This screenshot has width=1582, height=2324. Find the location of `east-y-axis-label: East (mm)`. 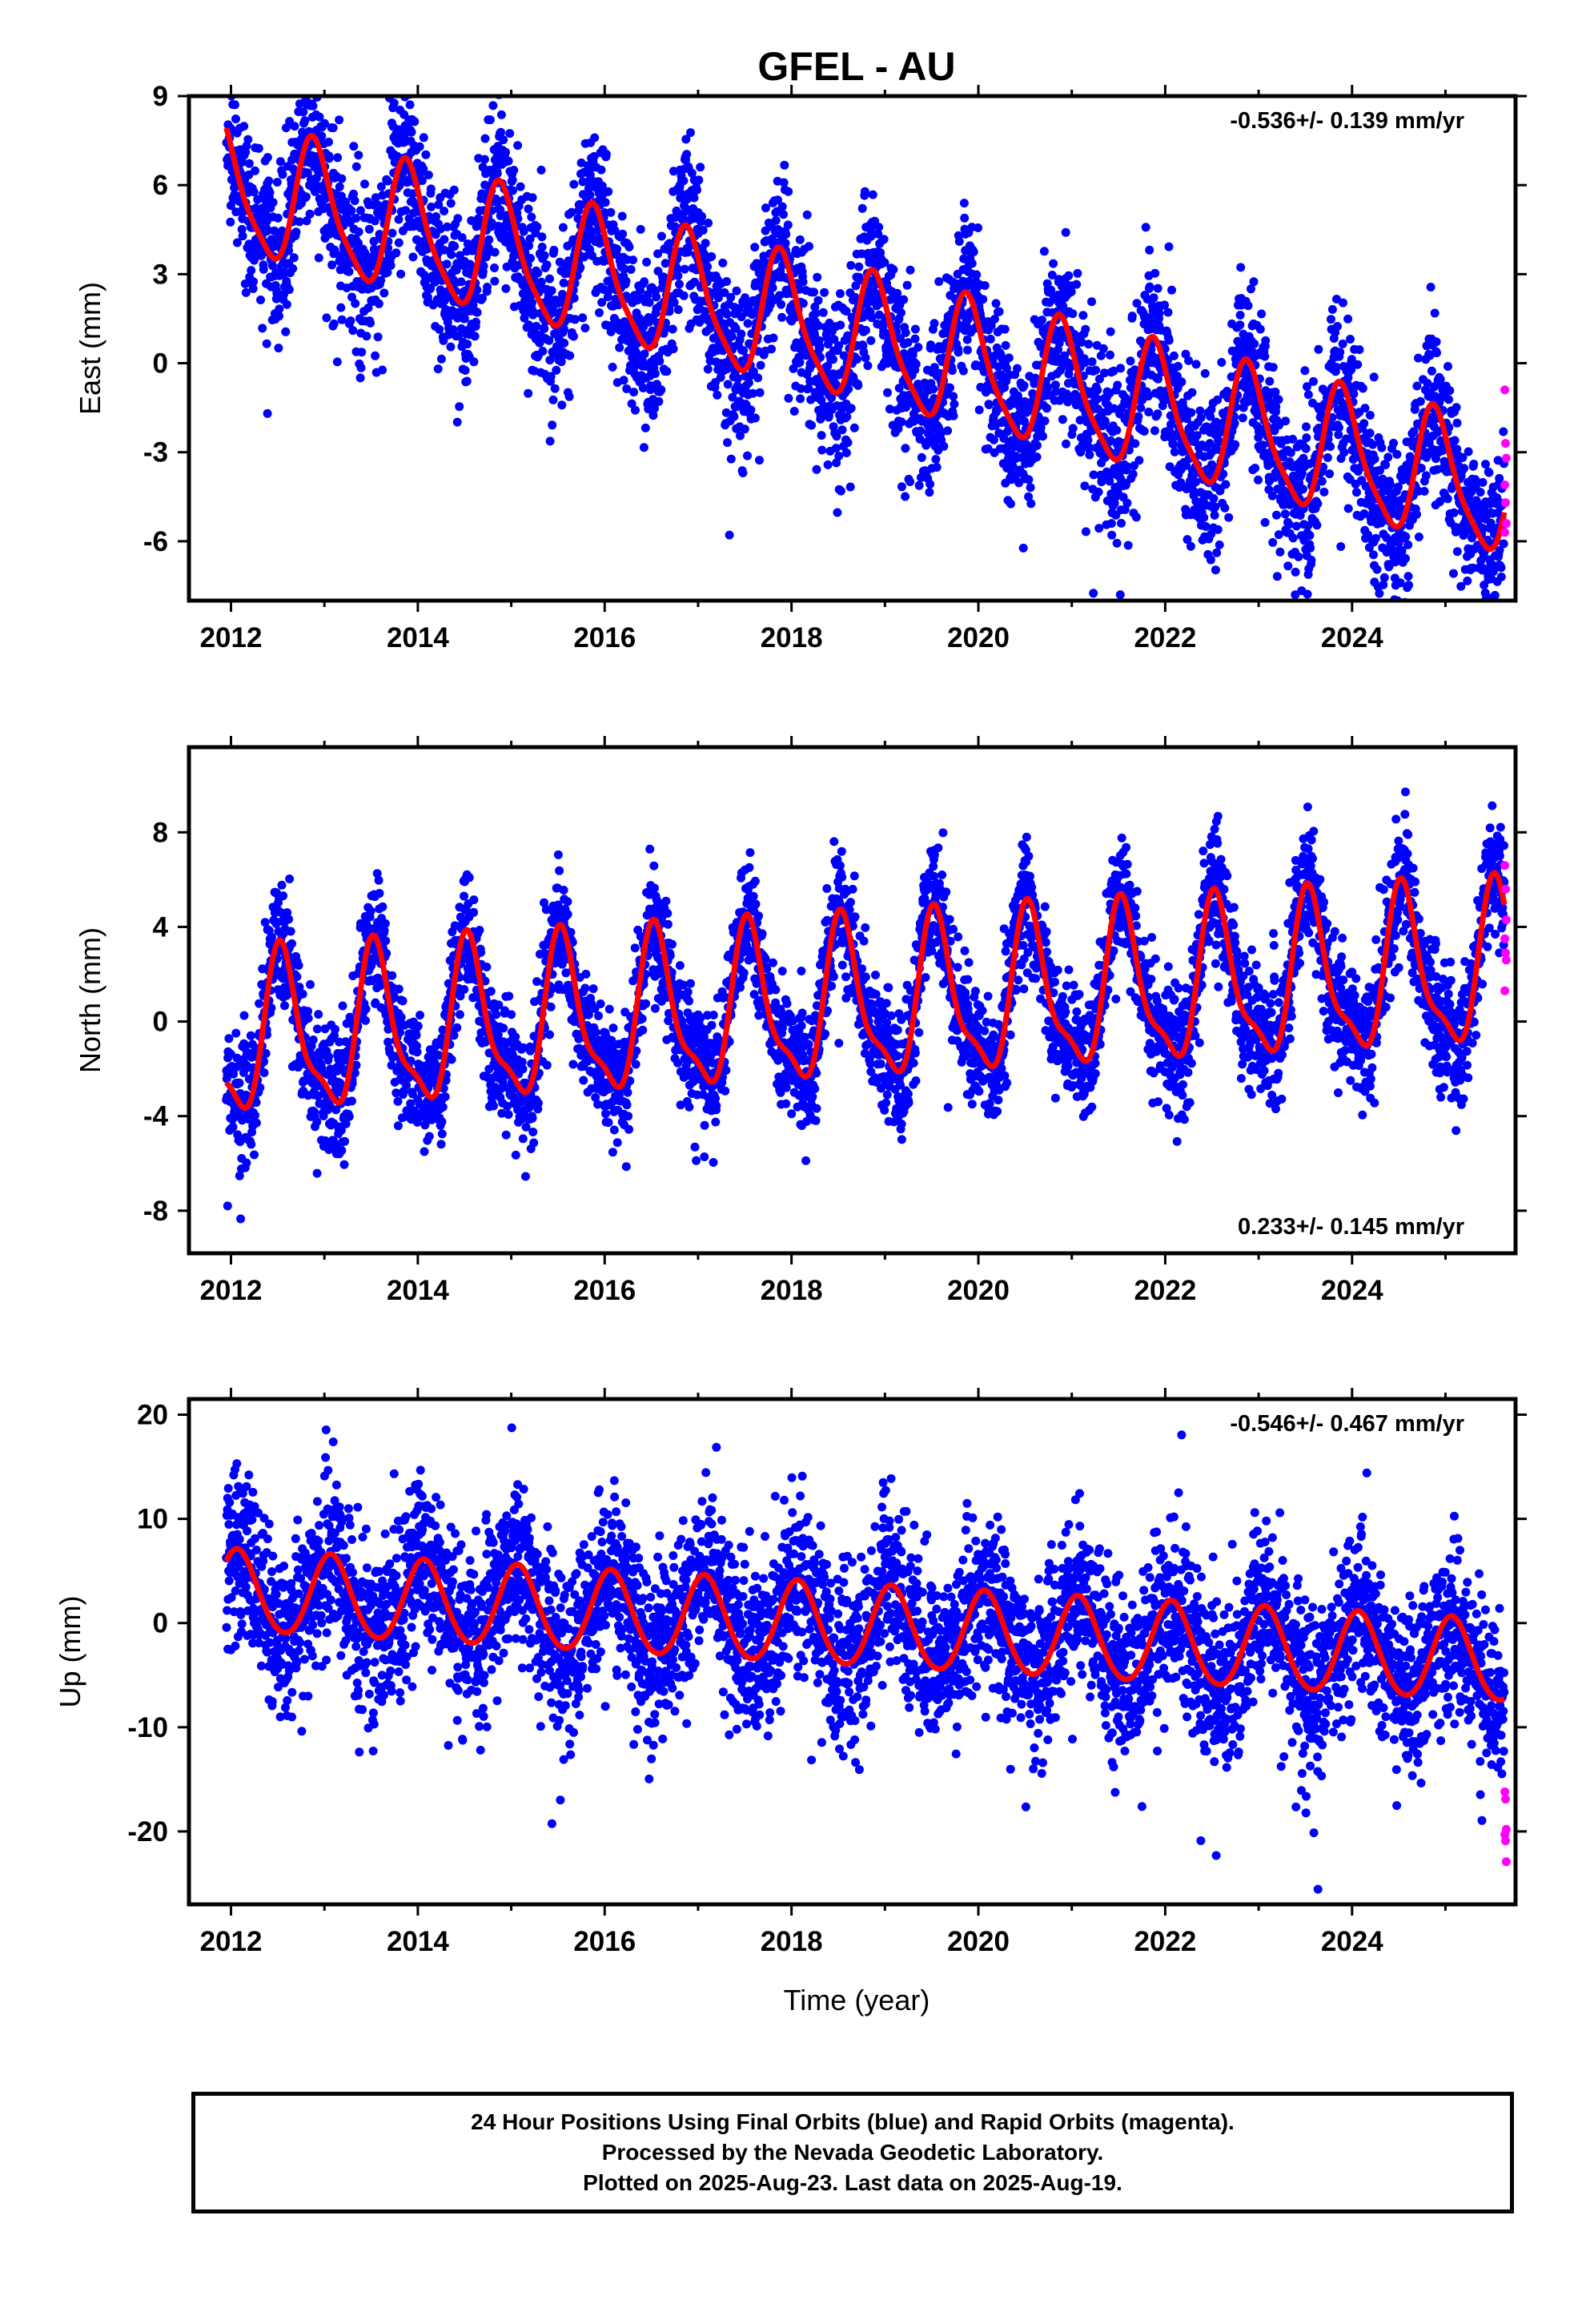

east-y-axis-label: East (mm) is located at coordinates (90, 348).